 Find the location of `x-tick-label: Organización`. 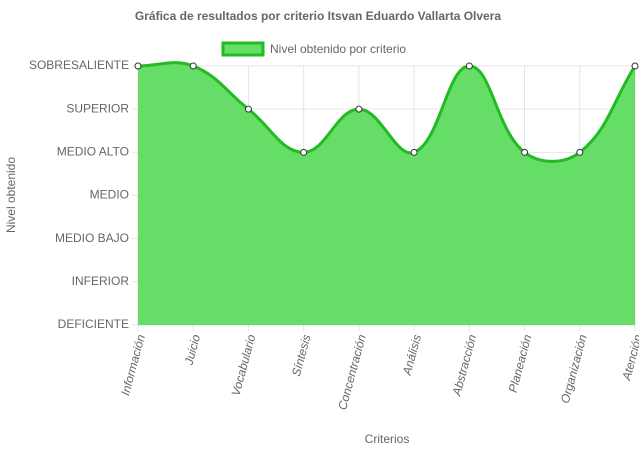

x-tick-label: Organización is located at coordinates (574, 369).